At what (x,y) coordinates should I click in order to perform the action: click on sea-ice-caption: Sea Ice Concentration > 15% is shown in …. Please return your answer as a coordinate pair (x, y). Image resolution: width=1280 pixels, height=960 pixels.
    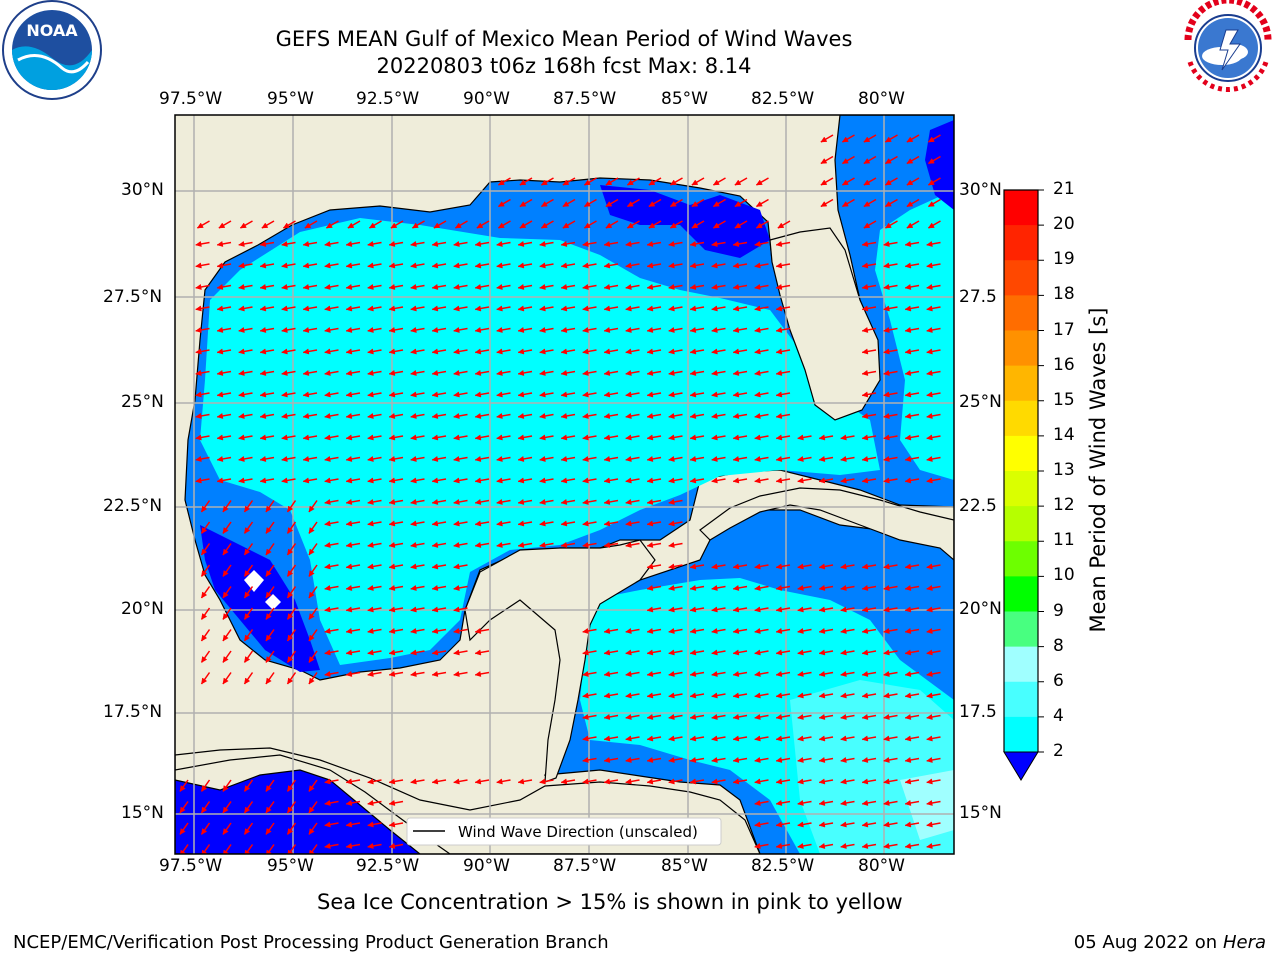
    Looking at the image, I should click on (610, 902).